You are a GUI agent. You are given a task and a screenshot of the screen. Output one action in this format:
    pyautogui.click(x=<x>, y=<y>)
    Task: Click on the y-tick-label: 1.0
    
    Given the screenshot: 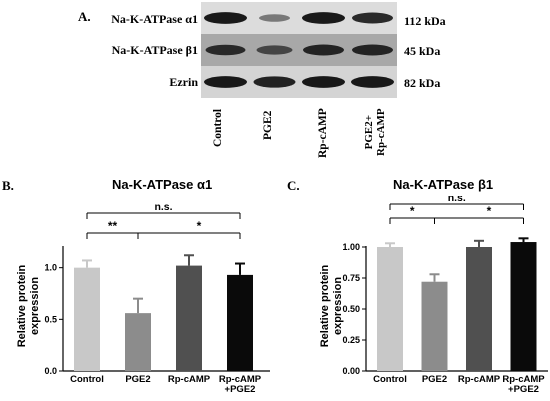 What is the action you would take?
    pyautogui.click(x=50, y=268)
    